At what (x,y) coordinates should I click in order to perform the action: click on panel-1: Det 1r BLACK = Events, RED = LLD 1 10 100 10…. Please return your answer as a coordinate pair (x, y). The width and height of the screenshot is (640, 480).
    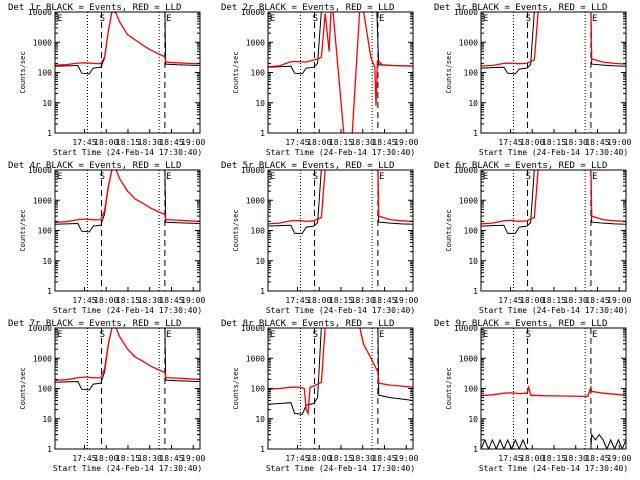
    Looking at the image, I should click on (106, 80).